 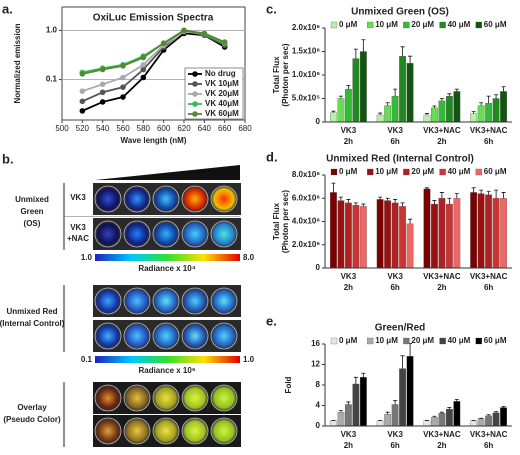 I want to click on y-tick-label: 0, so click(x=318, y=425).